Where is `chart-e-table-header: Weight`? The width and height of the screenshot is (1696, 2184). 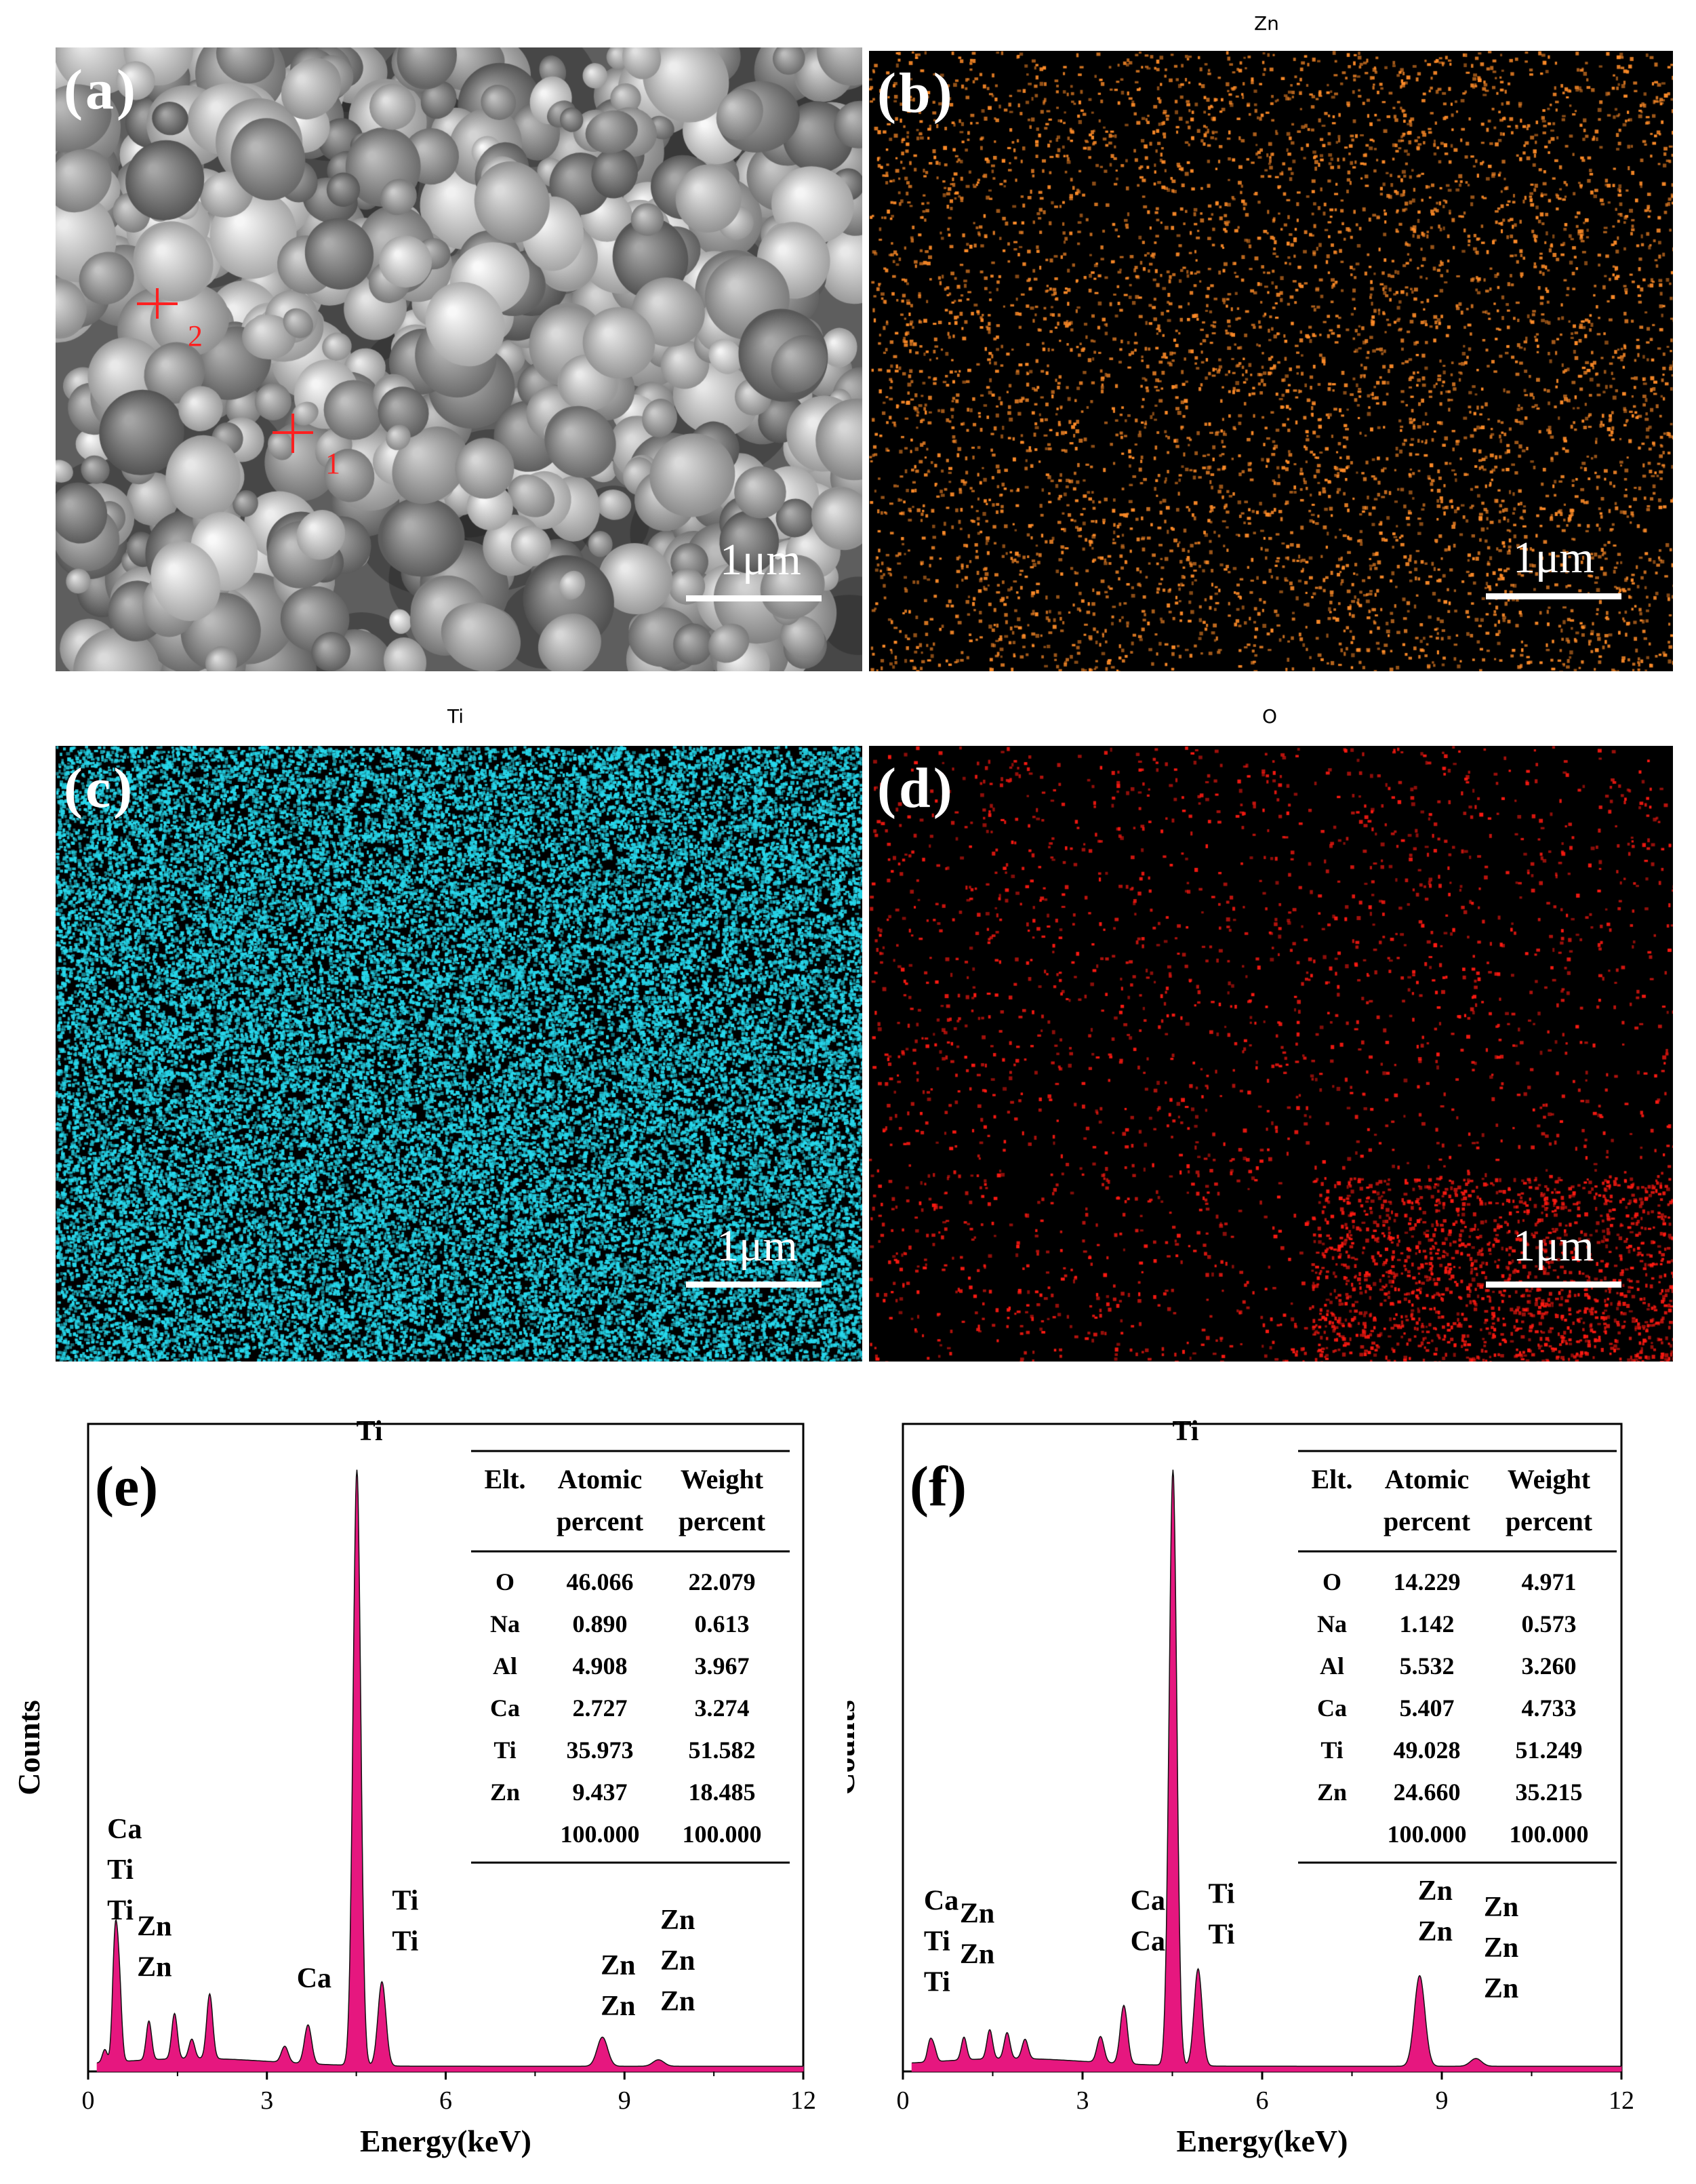 chart-e-table-header: Weight is located at coordinates (723, 1479).